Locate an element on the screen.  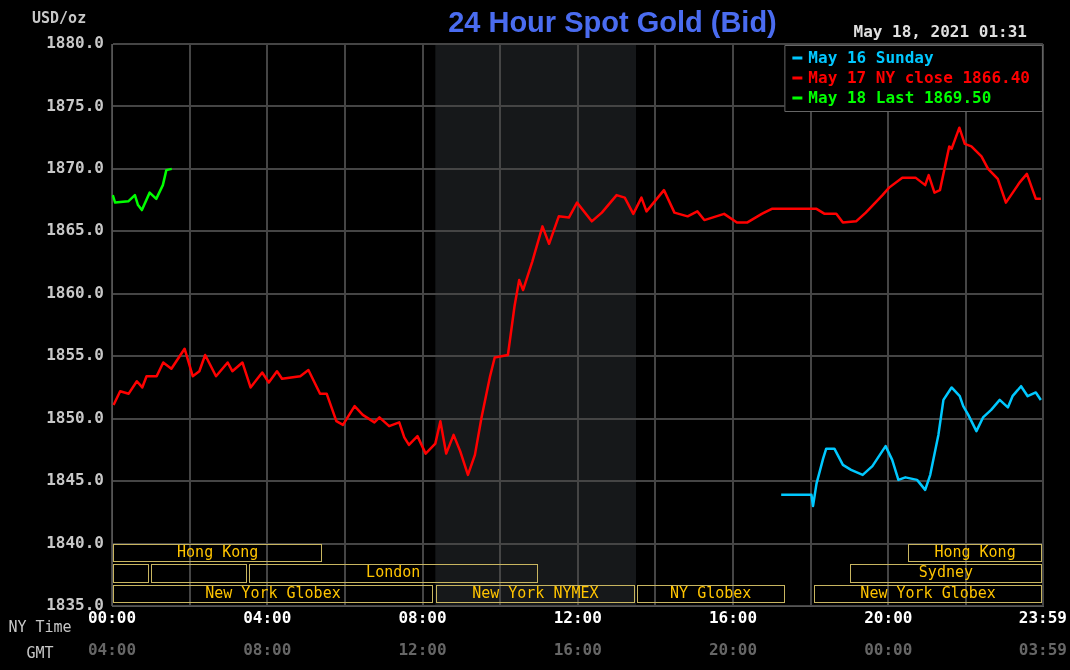
y-tick-label: 1880.0 is located at coordinates (75, 43).